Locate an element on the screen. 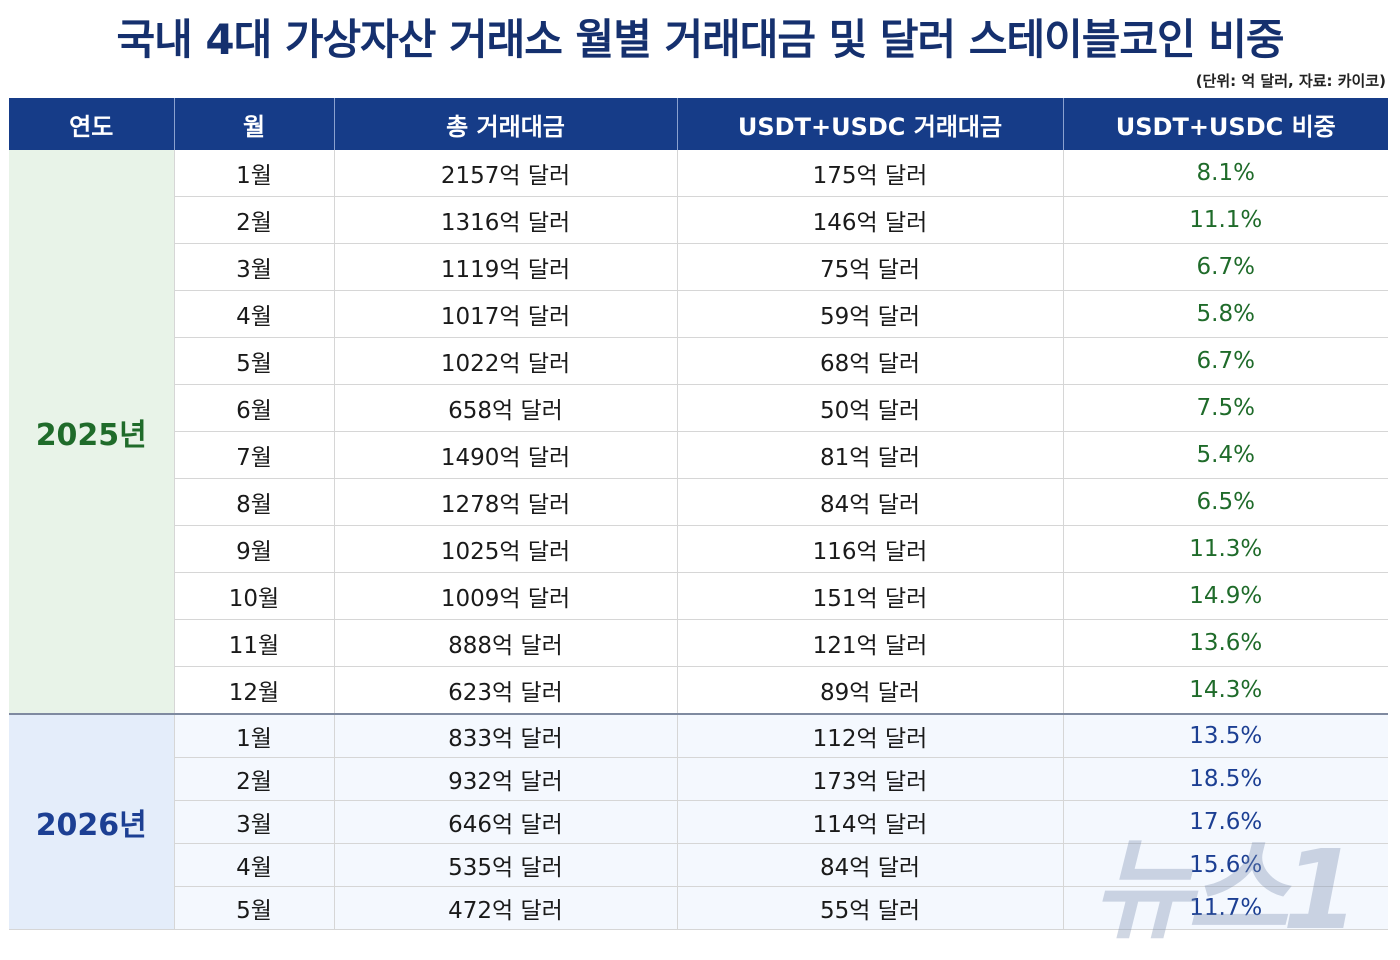 This screenshot has height=960, width=1400. stablecoin-share-cell: 15.6% is located at coordinates (1225, 865).